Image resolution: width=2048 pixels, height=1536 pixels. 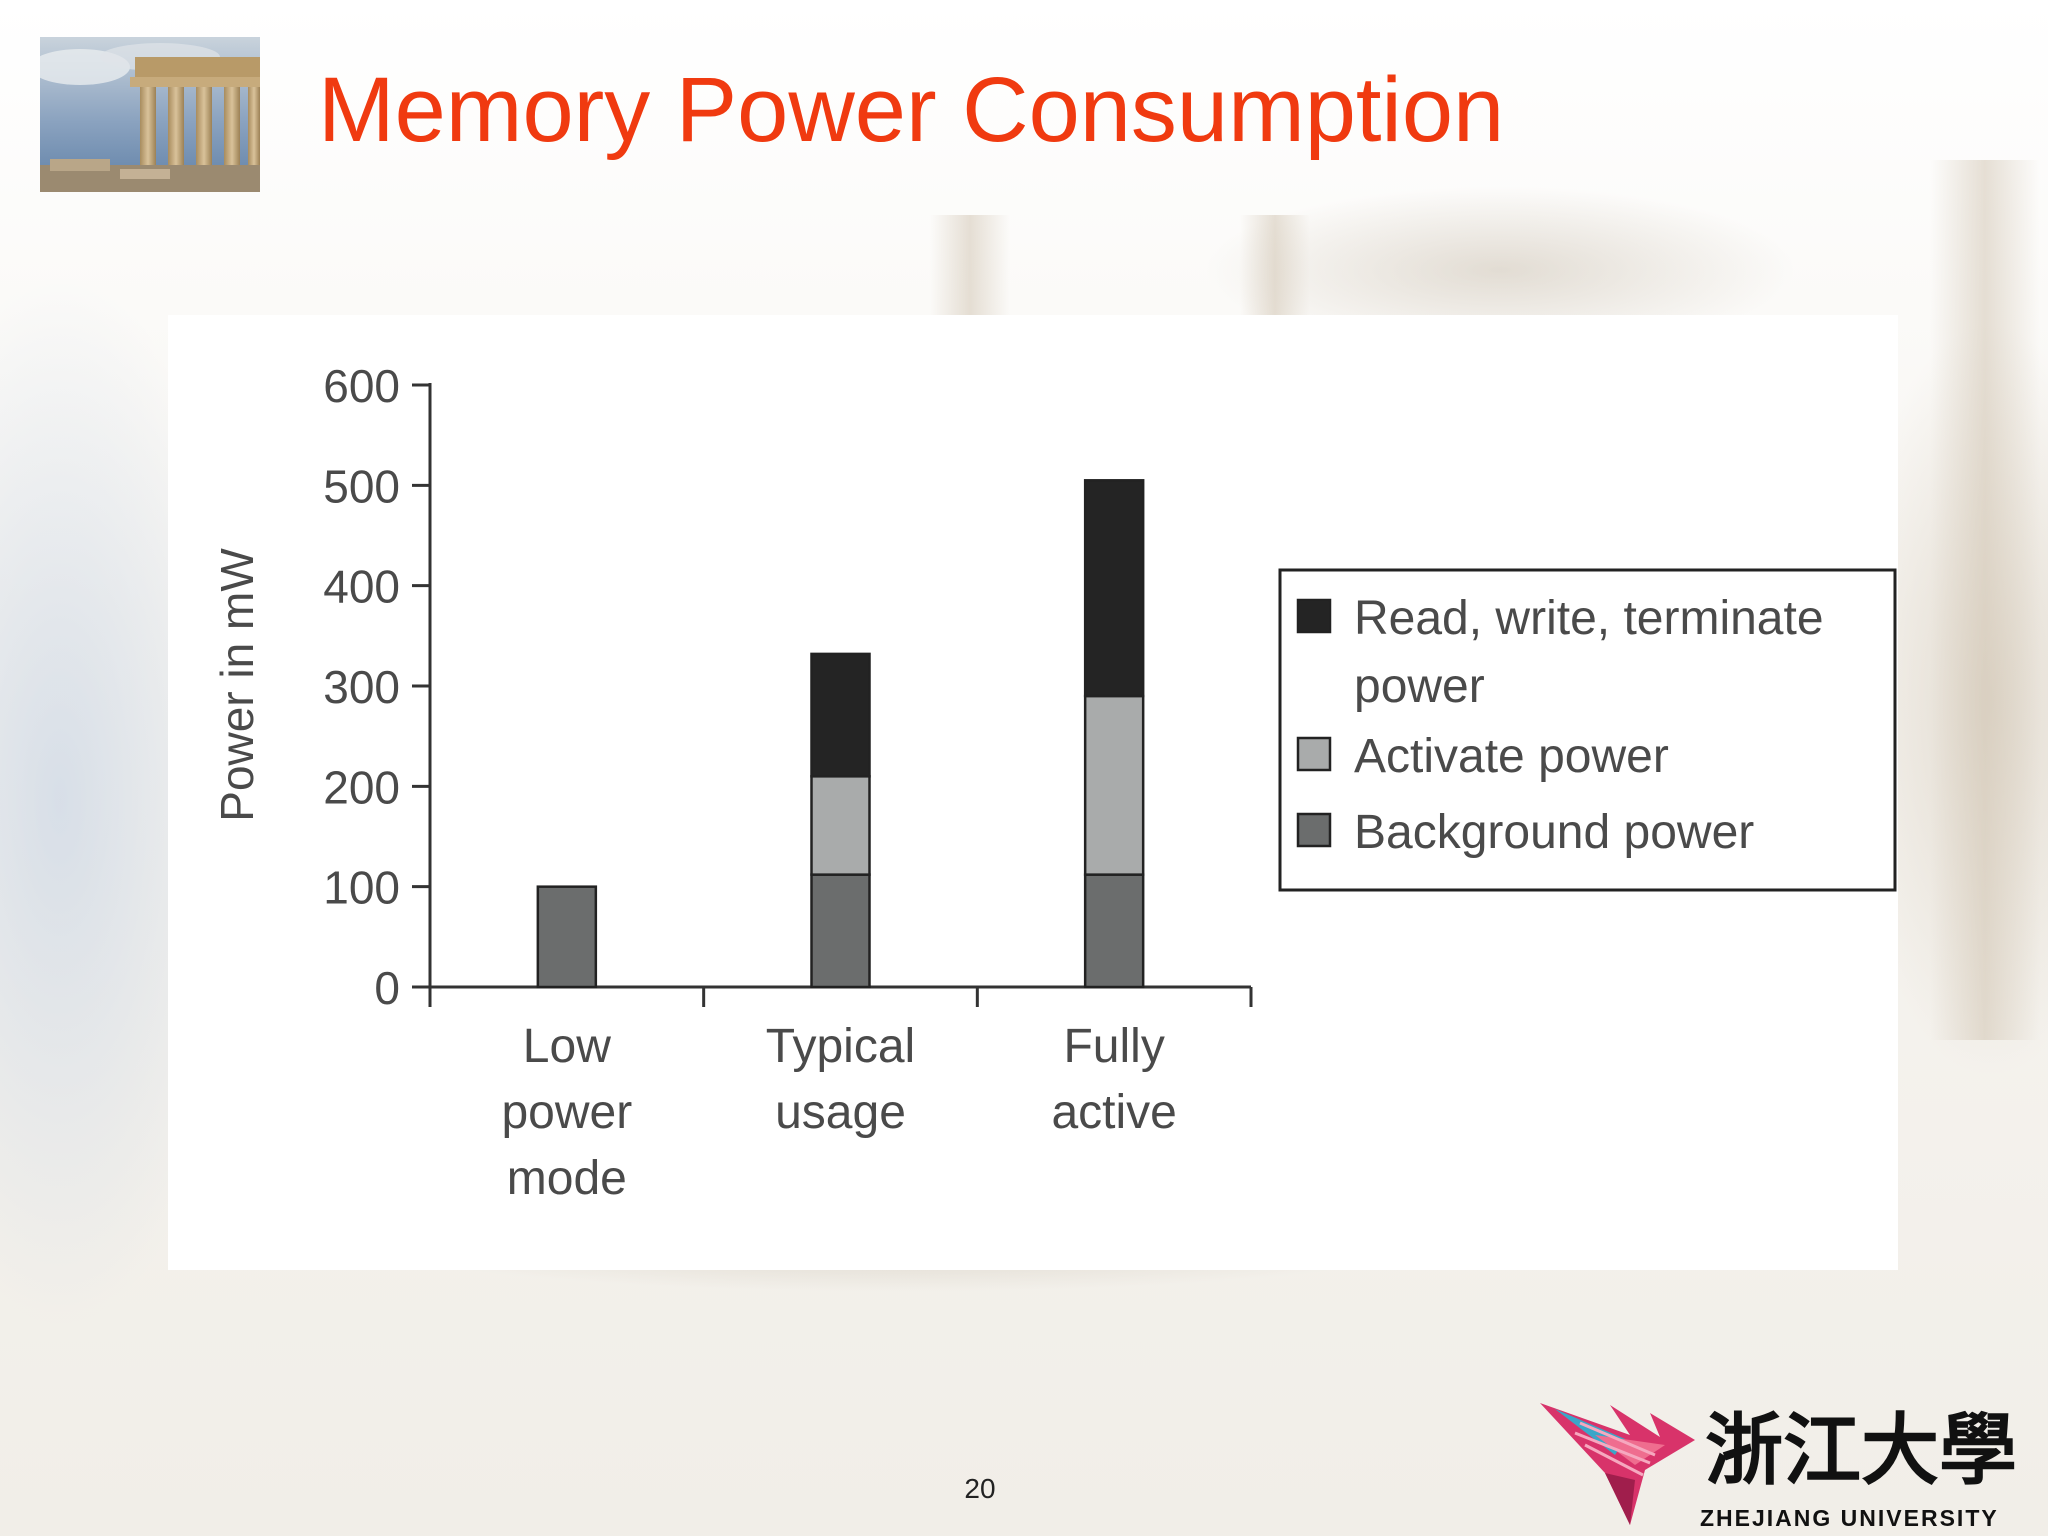 What do you see at coordinates (1113, 1046) in the screenshot?
I see `x-tick-label: Fully` at bounding box center [1113, 1046].